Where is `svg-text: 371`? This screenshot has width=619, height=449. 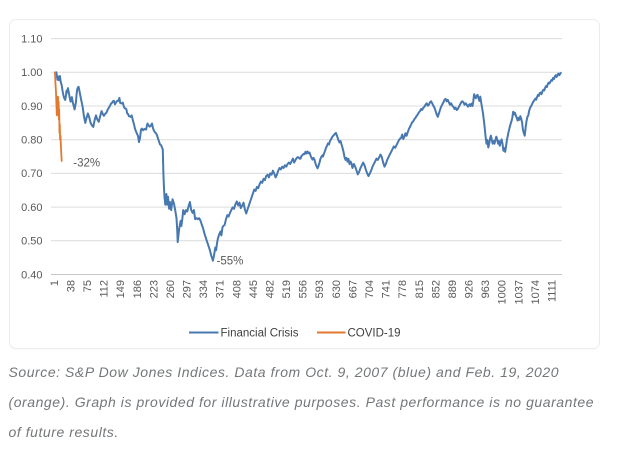
svg-text: 371 is located at coordinates (220, 289).